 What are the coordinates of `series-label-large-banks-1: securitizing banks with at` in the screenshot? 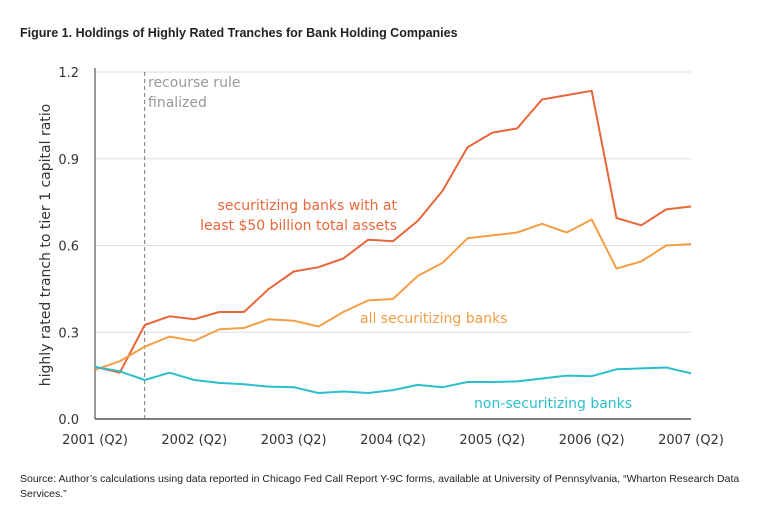 It's located at (308, 206).